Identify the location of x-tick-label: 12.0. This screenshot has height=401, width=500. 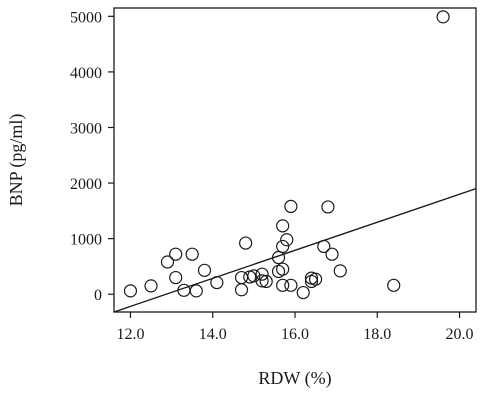
(130, 334).